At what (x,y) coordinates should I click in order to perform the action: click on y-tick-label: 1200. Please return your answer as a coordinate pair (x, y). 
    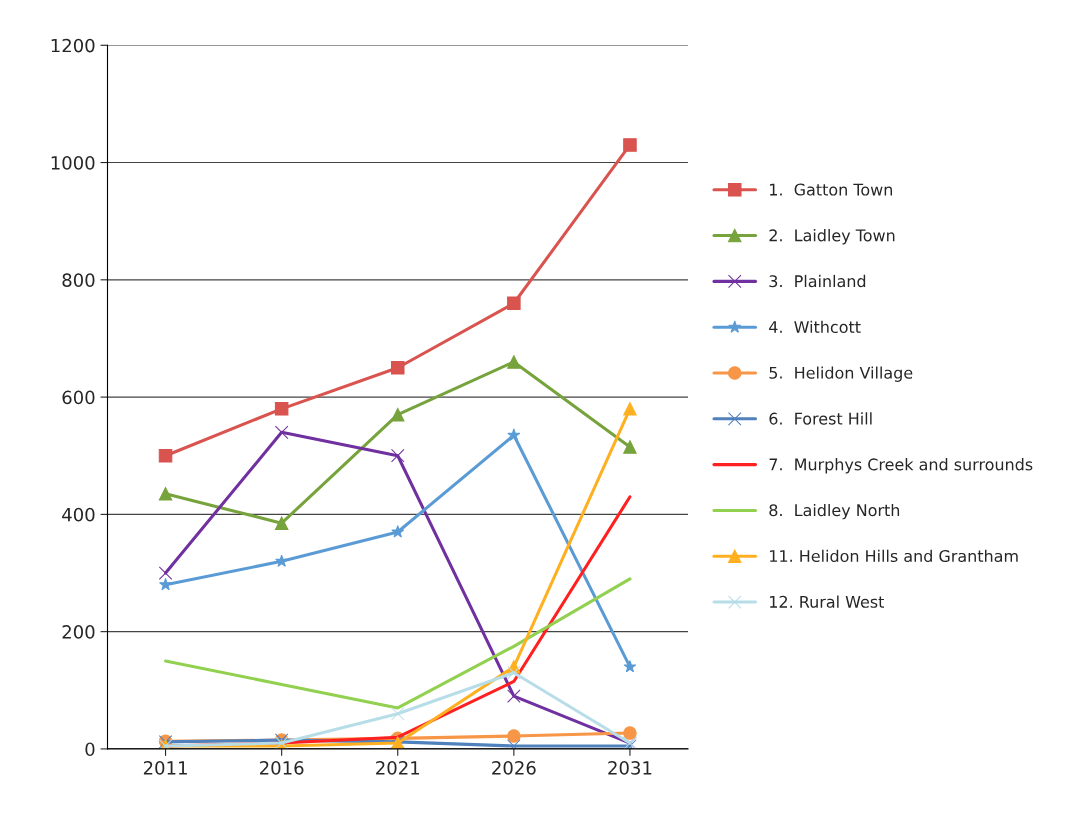
    Looking at the image, I should click on (73, 45).